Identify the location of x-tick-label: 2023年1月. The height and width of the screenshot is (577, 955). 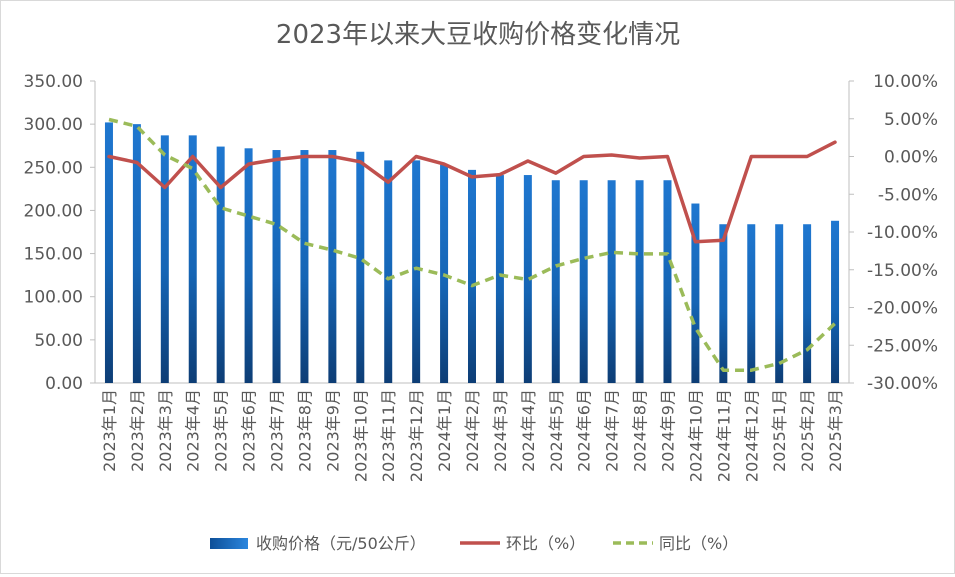
(109, 430).